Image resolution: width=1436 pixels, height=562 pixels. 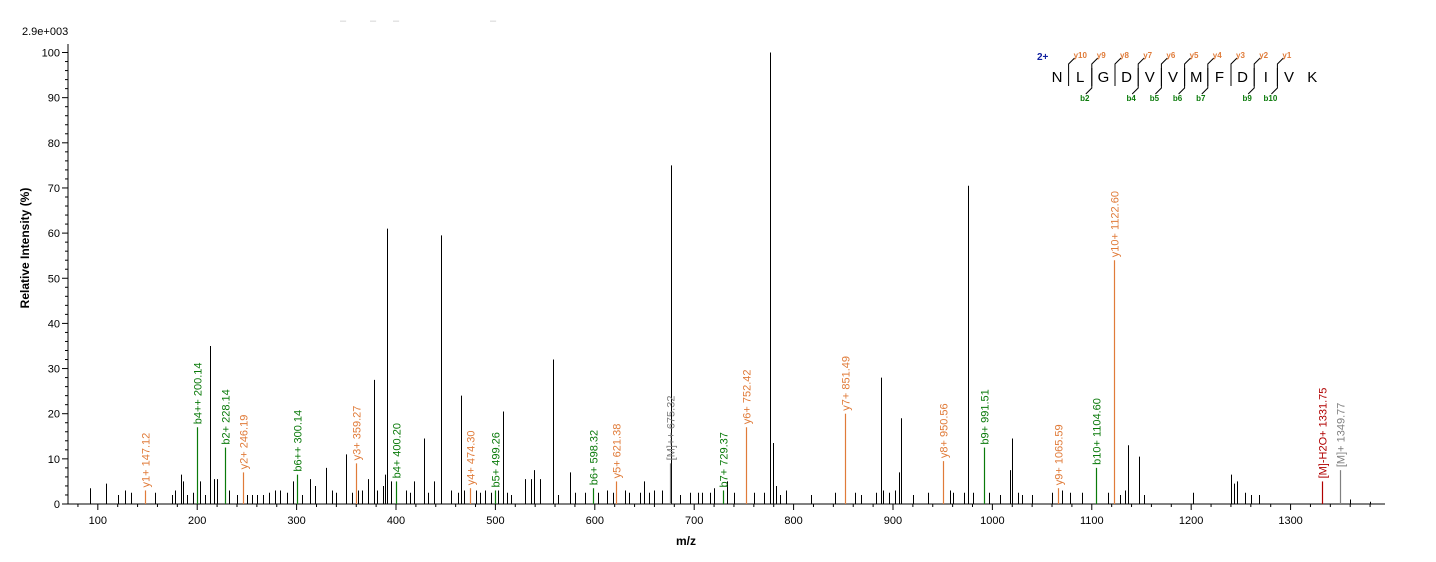 I want to click on residue: F, so click(x=1219, y=77).